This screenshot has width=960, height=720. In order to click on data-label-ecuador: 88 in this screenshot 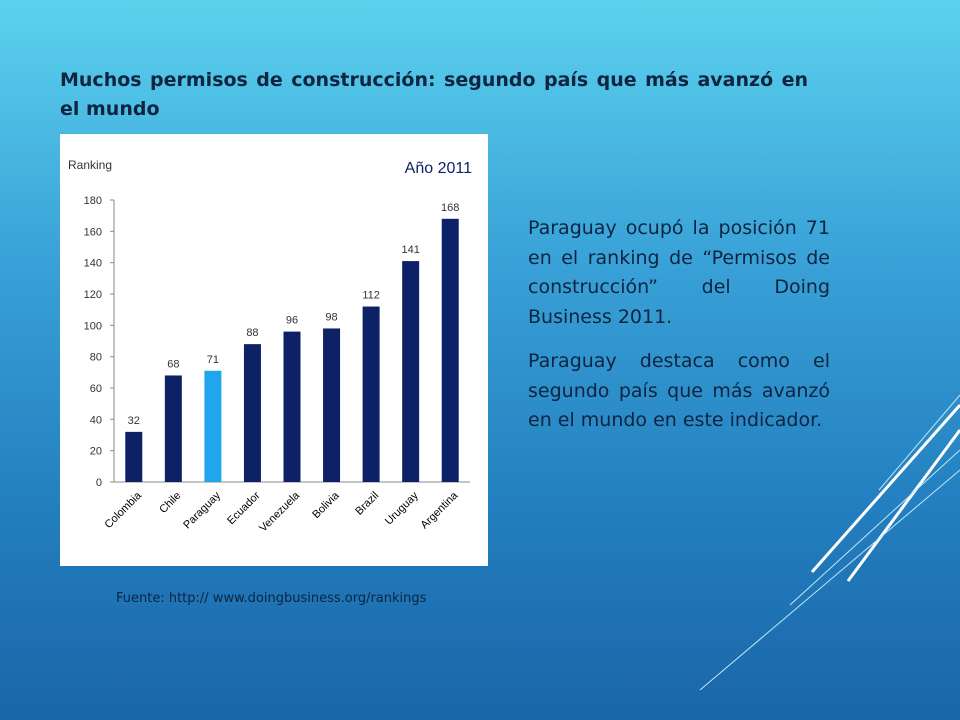, I will do `click(252, 333)`.